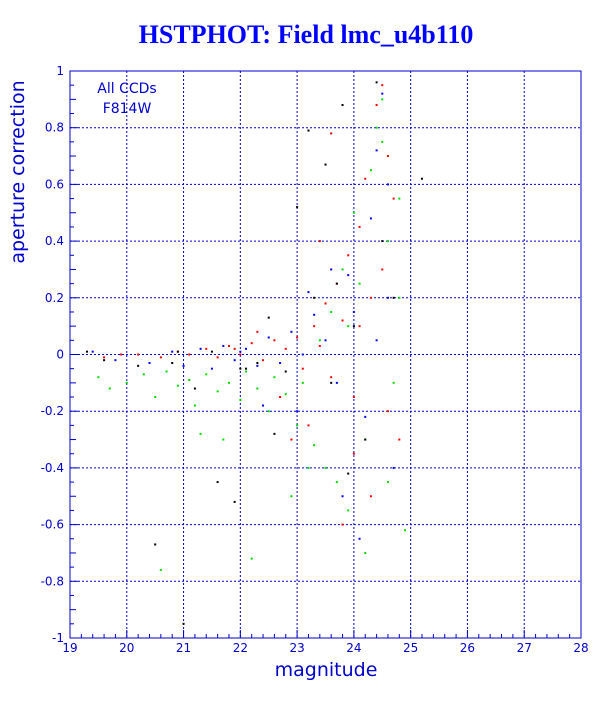 The image size is (612, 709). What do you see at coordinates (18, 171) in the screenshot?
I see `y-axis-label: aperture correction` at bounding box center [18, 171].